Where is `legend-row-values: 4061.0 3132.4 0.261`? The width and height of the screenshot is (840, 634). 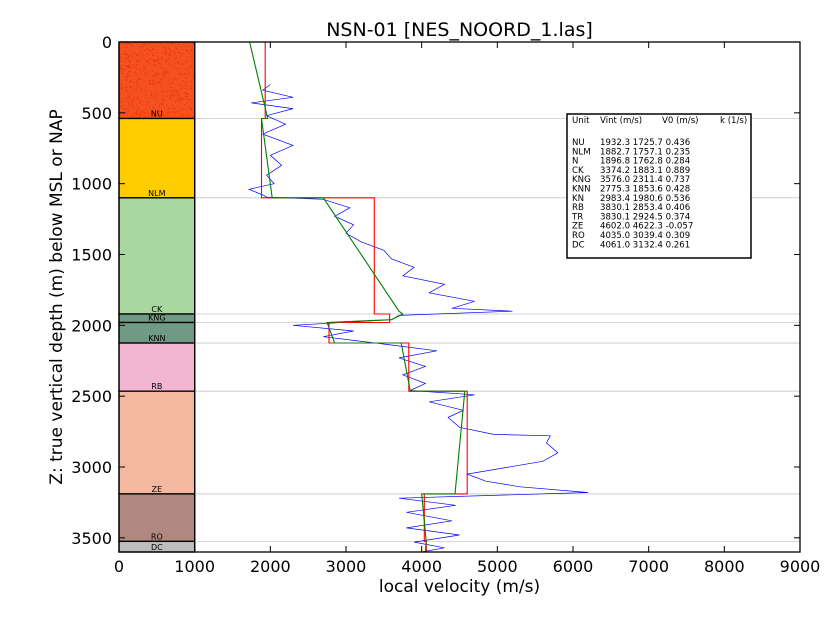
legend-row-values: 4061.0 3132.4 0.261 is located at coordinates (645, 245).